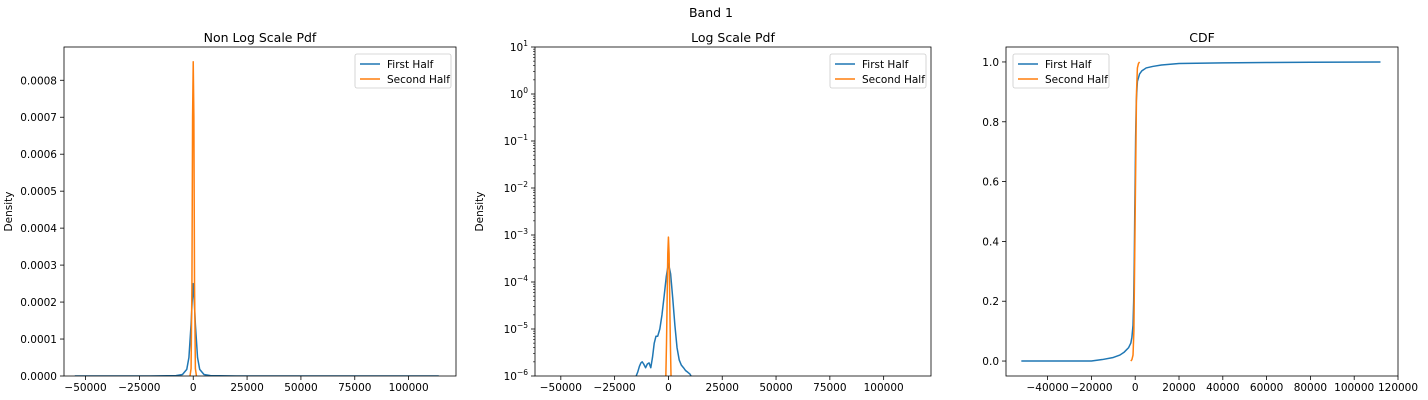  I want to click on y-tick-label: 1.0, so click(990, 63).